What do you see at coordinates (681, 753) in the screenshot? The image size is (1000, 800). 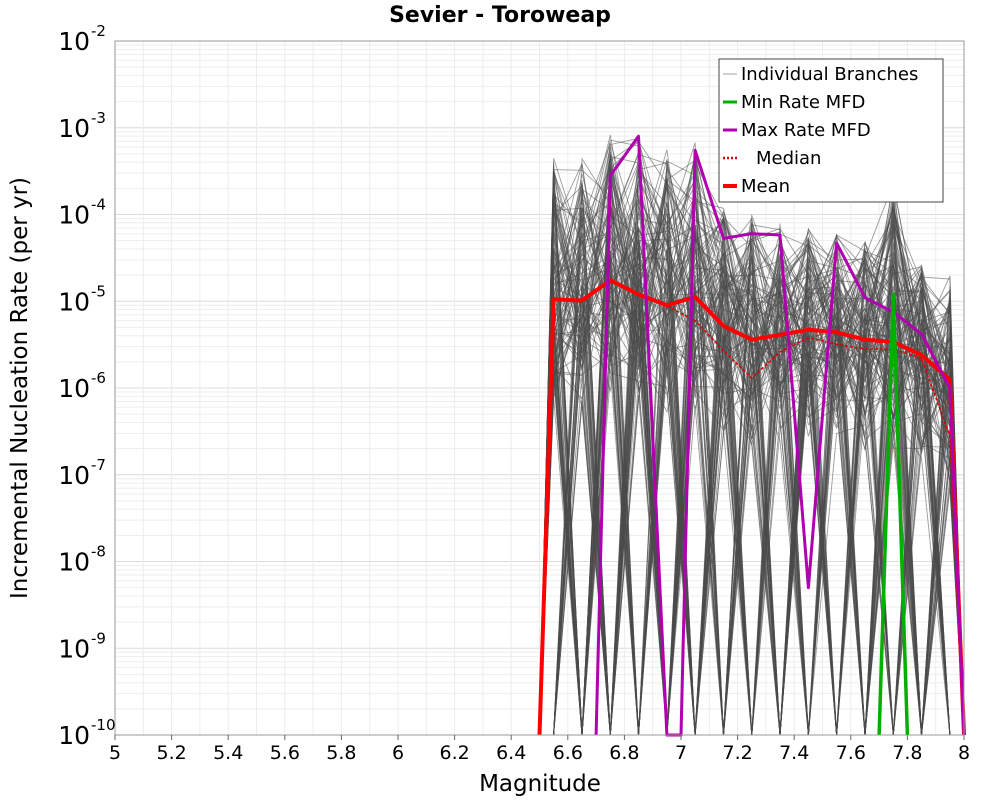 I see `x-tick-label: 7` at bounding box center [681, 753].